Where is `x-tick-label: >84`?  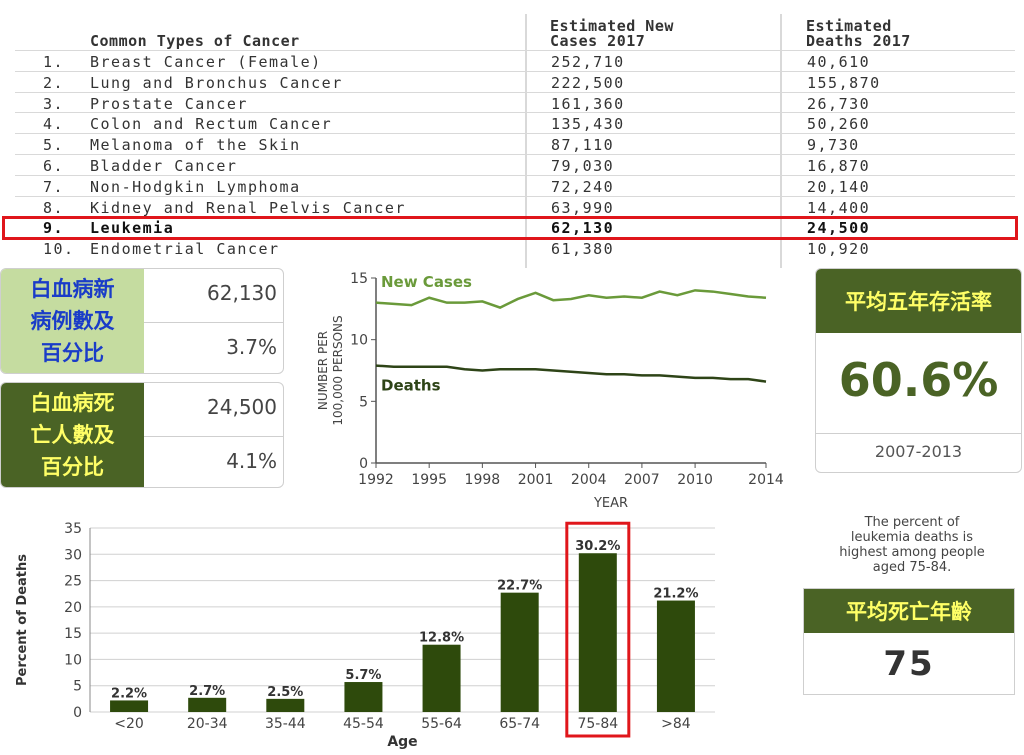
x-tick-label: >84 is located at coordinates (676, 724).